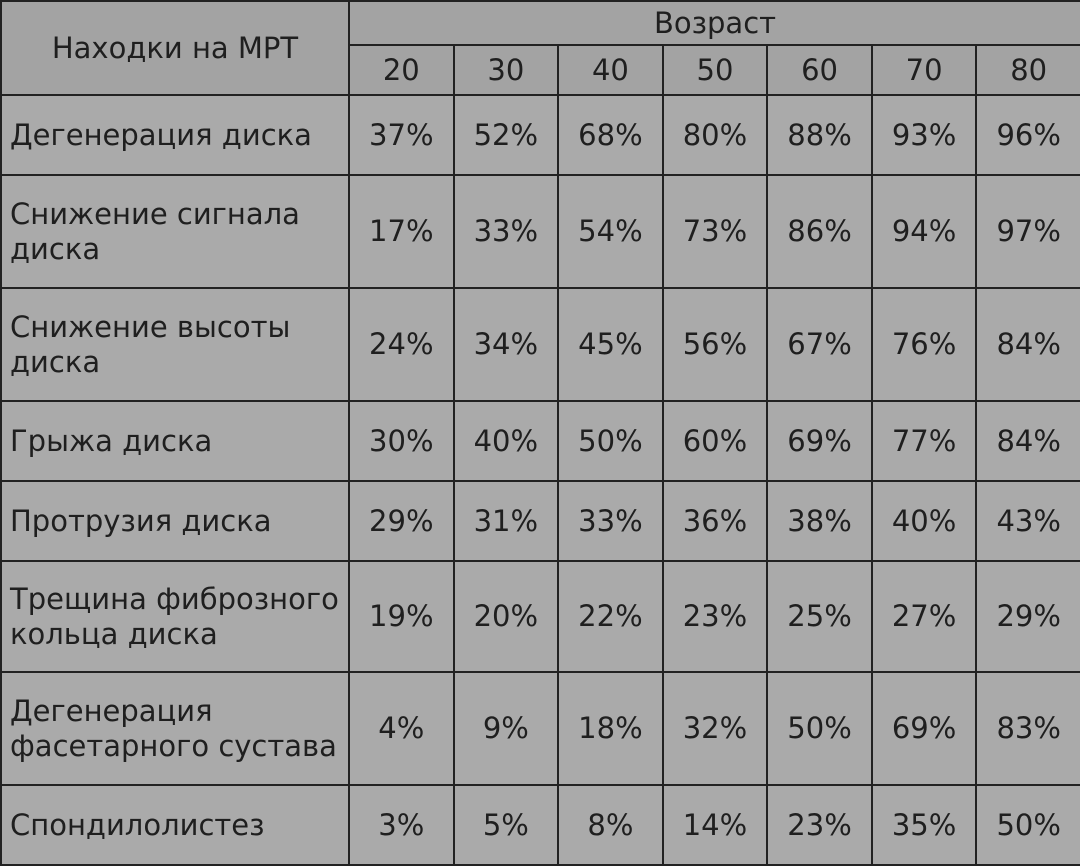  I want to click on table-cell: 19%, so click(401, 616).